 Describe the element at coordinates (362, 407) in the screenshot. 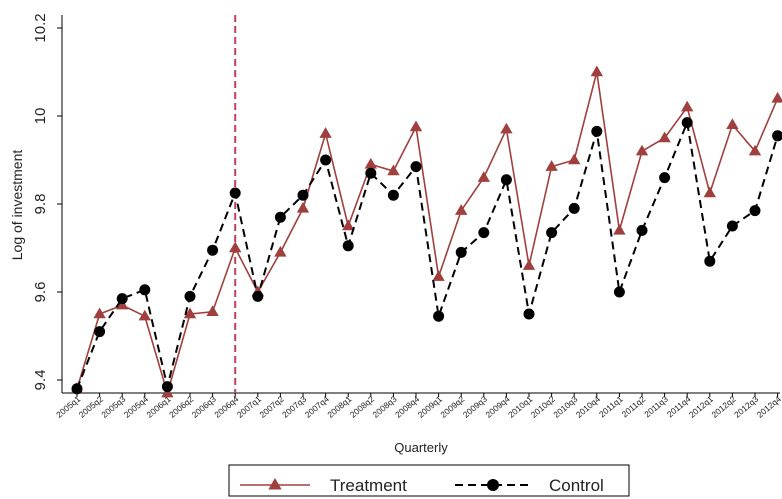

I see `x-tick-label: 2008q2` at that location.